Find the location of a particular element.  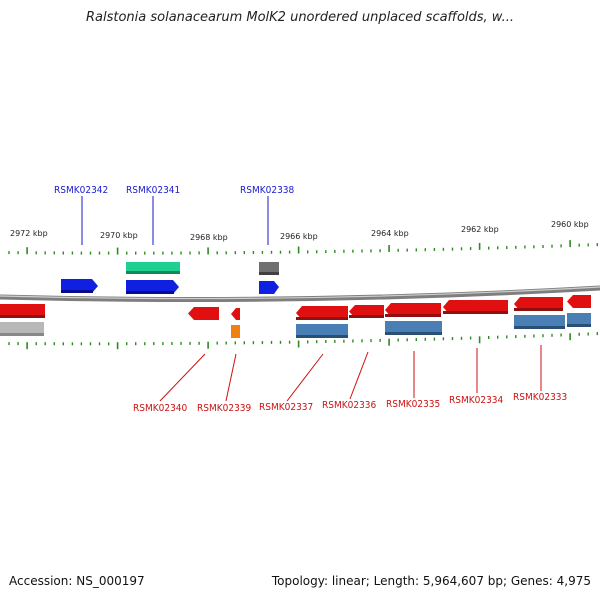

kbp-label: 2968 kbp is located at coordinates (209, 237).